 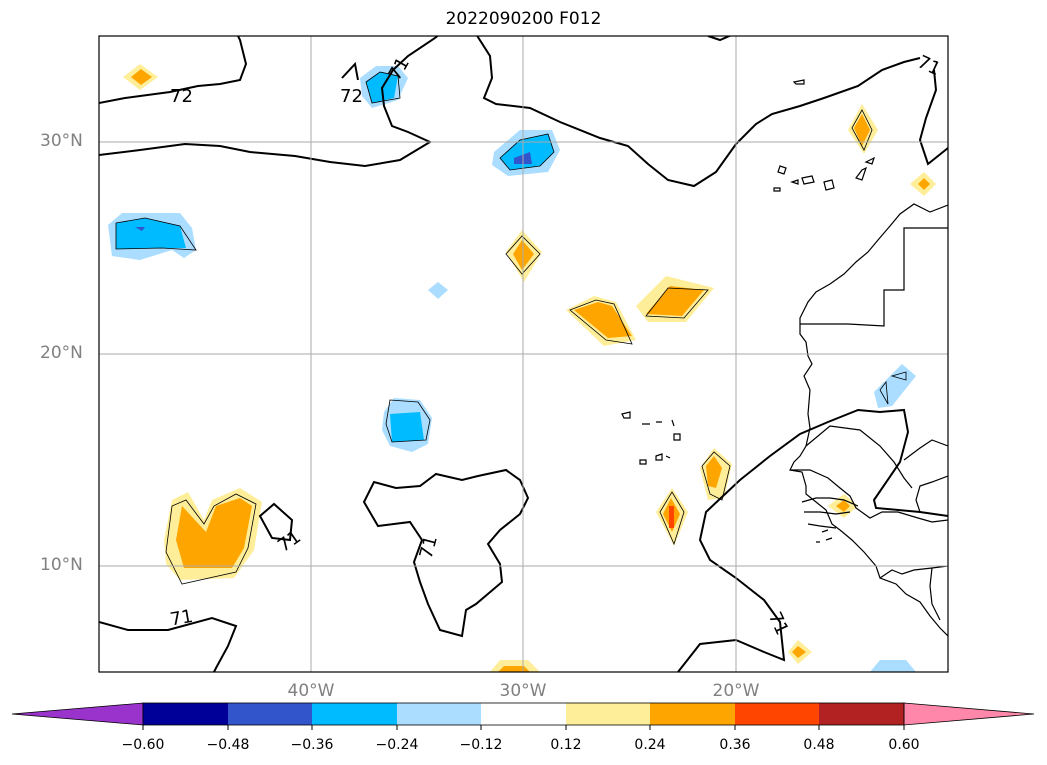 I want to click on colorbar-under-arrow, so click(x=77, y=714).